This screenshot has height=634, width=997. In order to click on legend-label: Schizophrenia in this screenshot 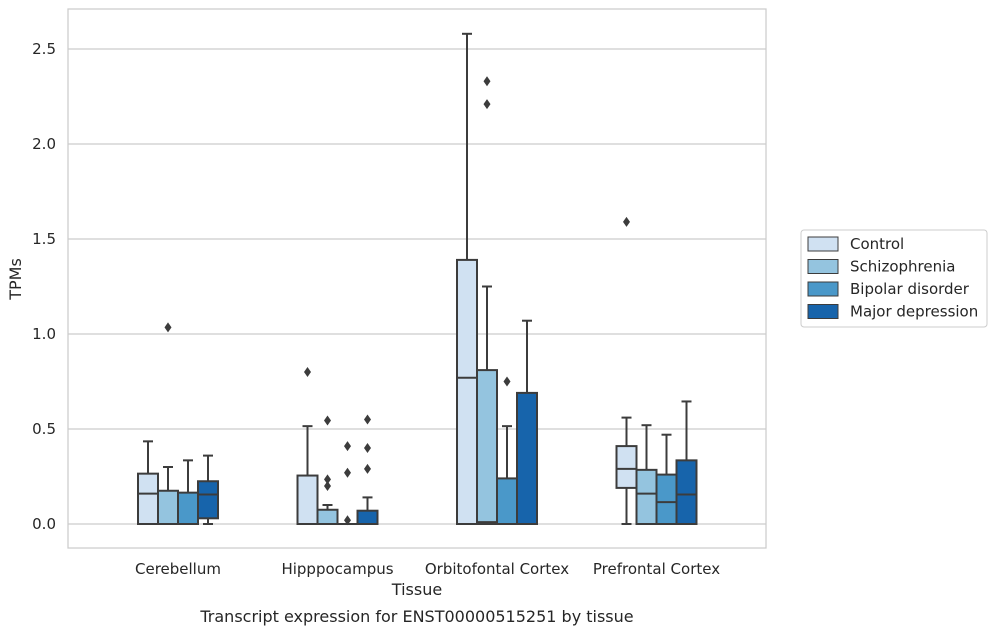, I will do `click(902, 267)`.